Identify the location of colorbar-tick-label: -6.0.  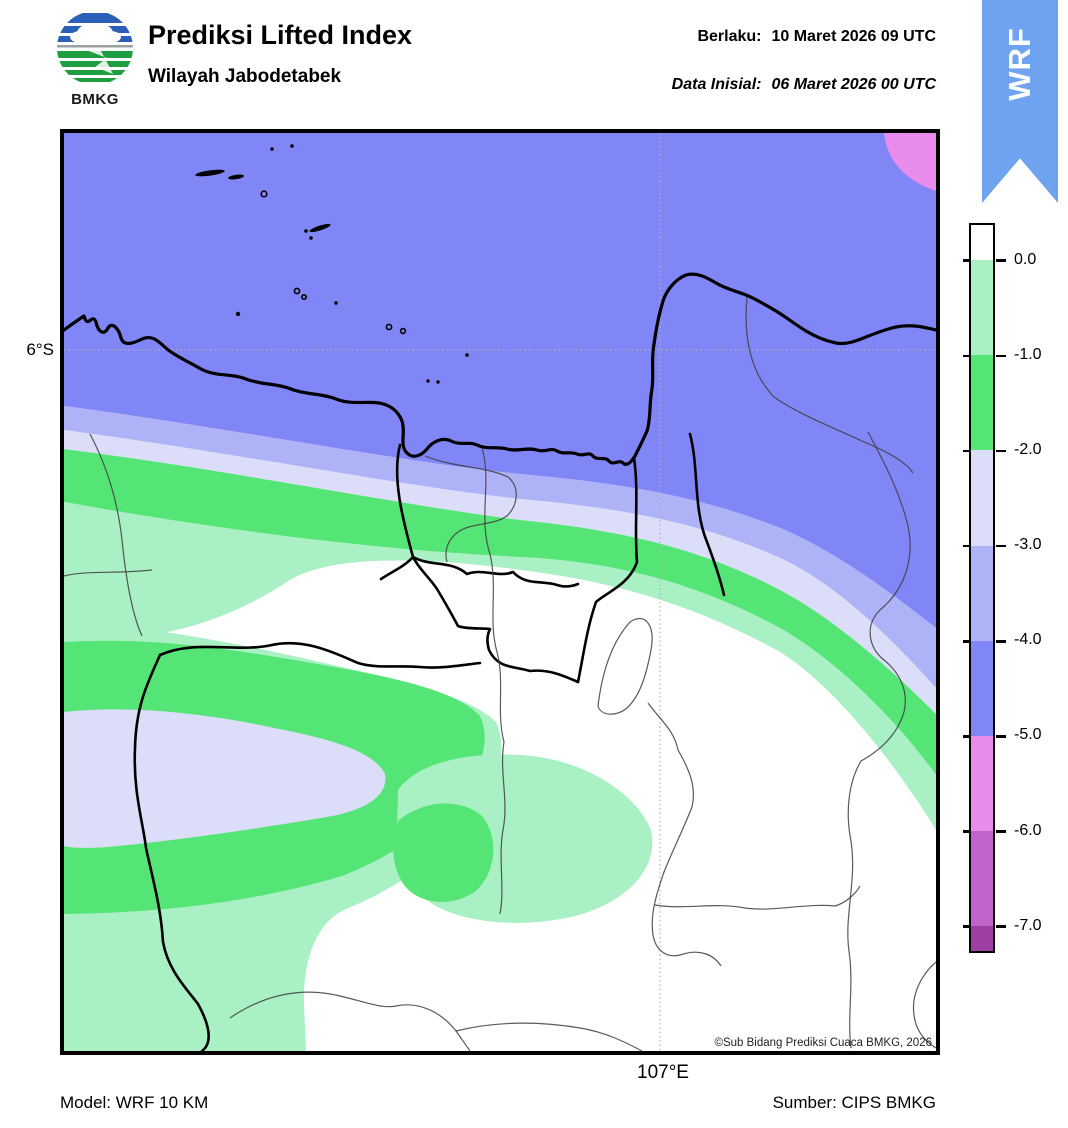
(1028, 830).